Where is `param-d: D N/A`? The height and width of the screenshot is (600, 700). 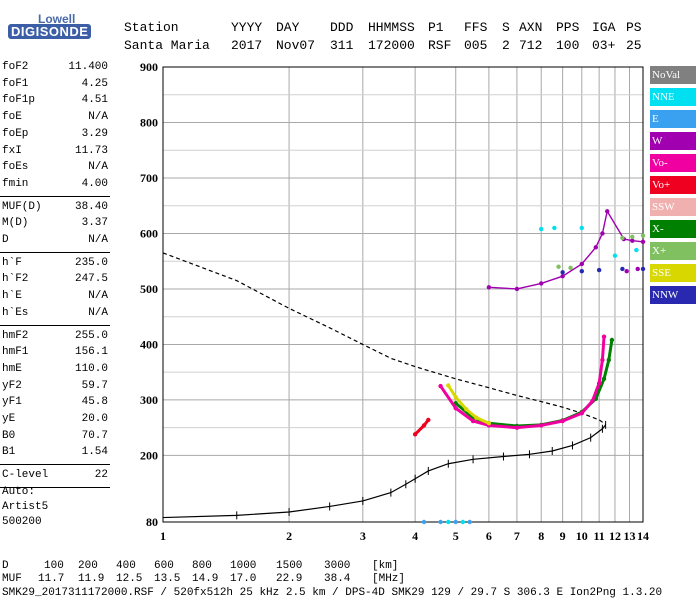 param-d: D N/A is located at coordinates (55, 240).